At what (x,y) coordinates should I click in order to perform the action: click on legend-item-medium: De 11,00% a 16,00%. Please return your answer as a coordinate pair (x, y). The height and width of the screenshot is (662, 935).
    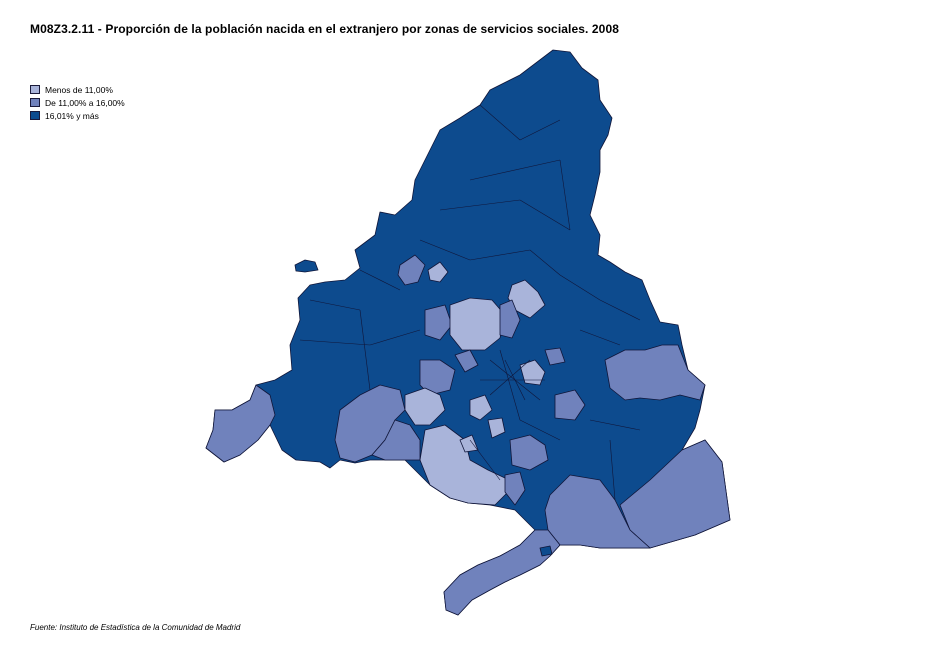
    Looking at the image, I should click on (77, 102).